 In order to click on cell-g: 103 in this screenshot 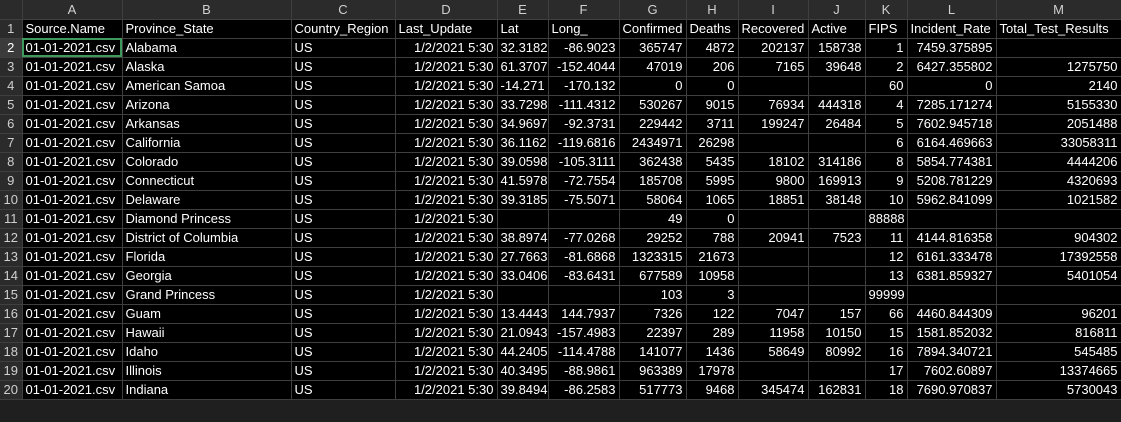, I will do `click(653, 295)`.